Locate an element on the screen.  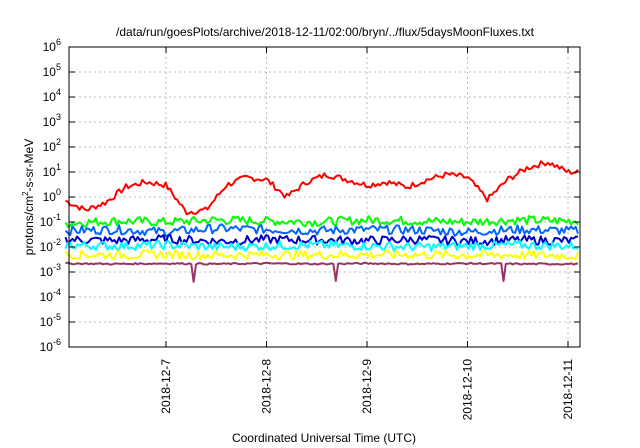
x-tick-label: 2018-12-11 is located at coordinates (568, 389).